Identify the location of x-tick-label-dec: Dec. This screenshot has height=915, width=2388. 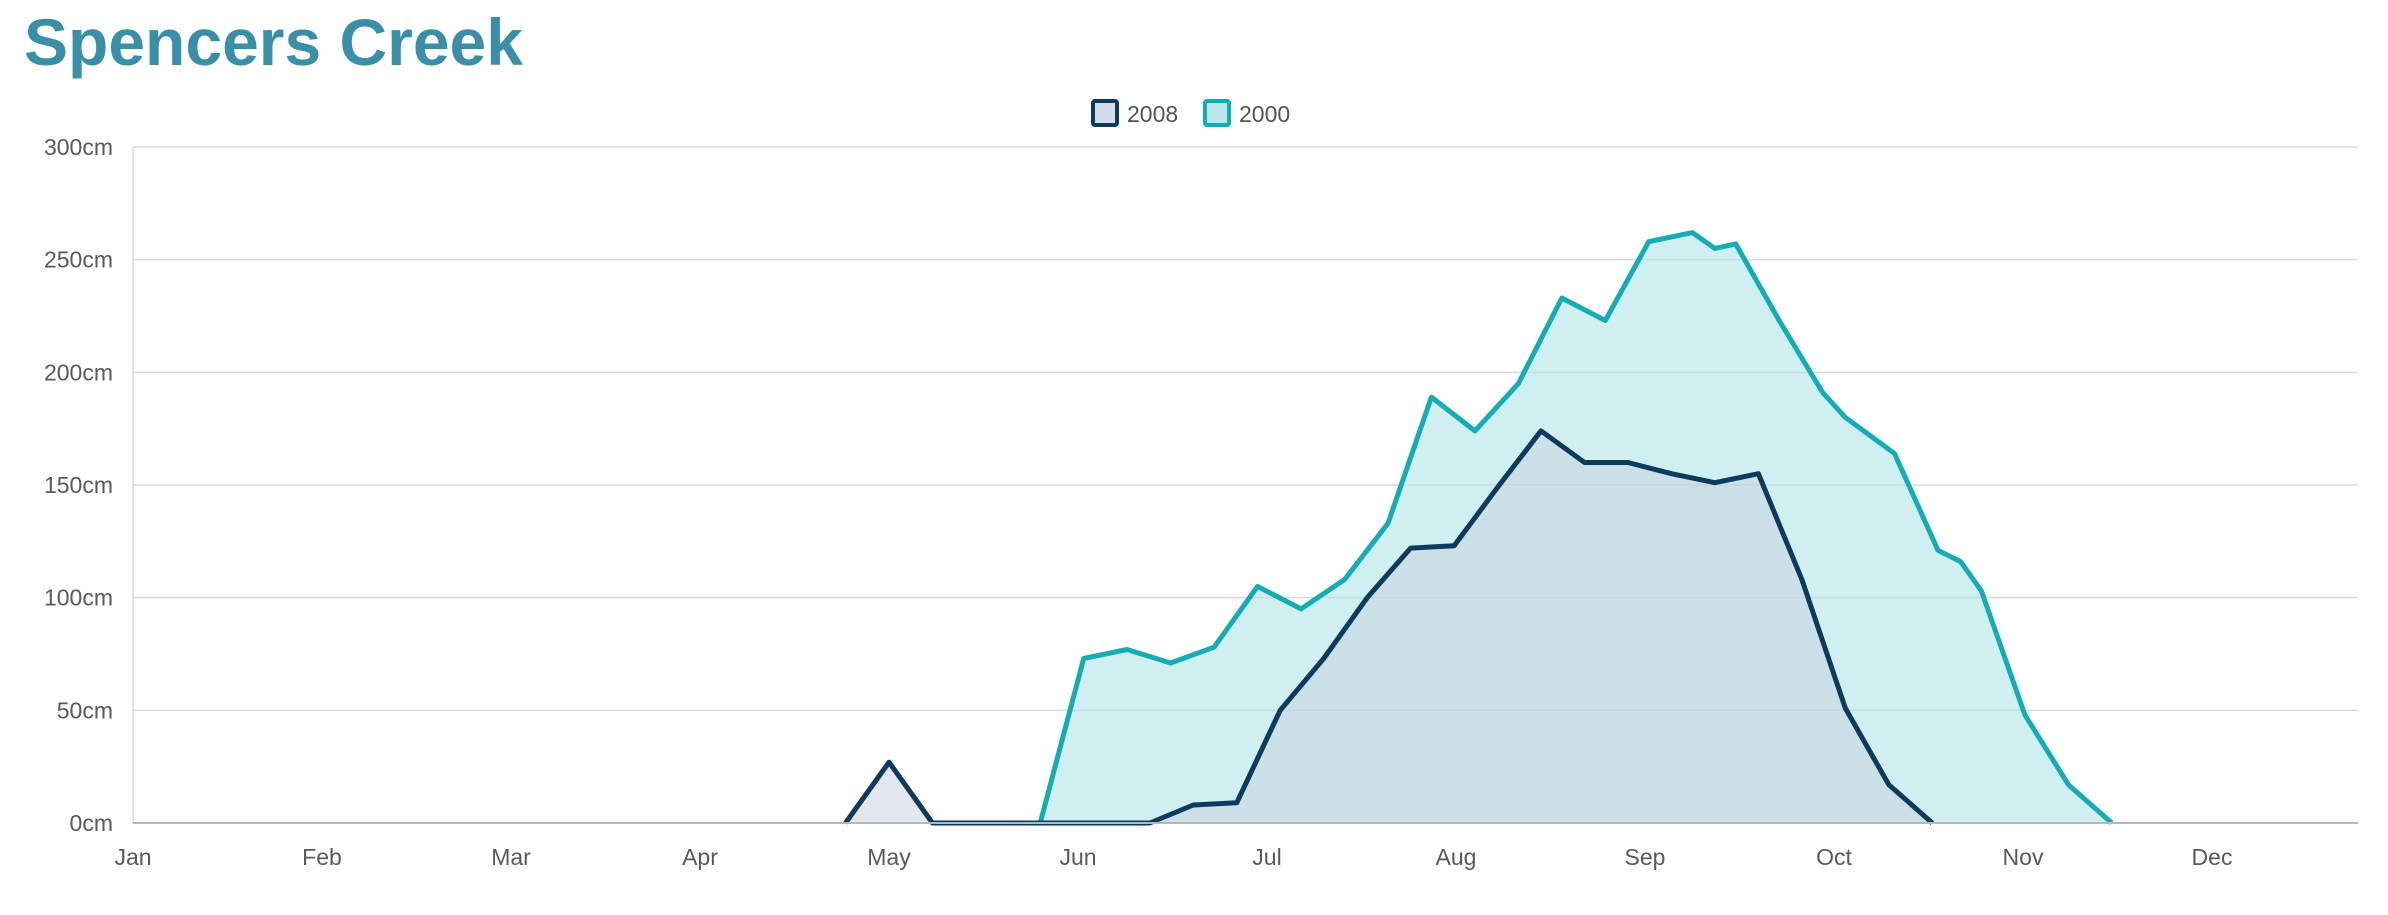
(2212, 857).